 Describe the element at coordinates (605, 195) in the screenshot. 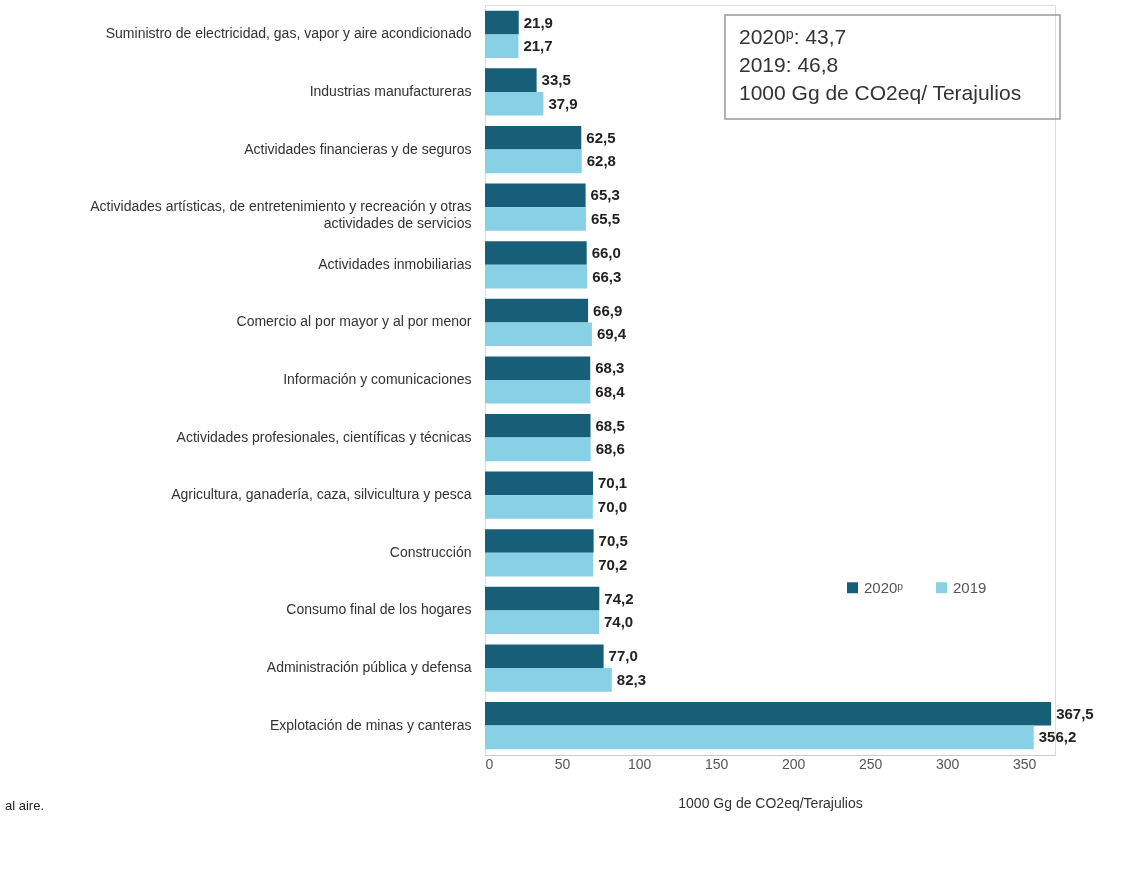

I see `data-label: 65,3` at that location.